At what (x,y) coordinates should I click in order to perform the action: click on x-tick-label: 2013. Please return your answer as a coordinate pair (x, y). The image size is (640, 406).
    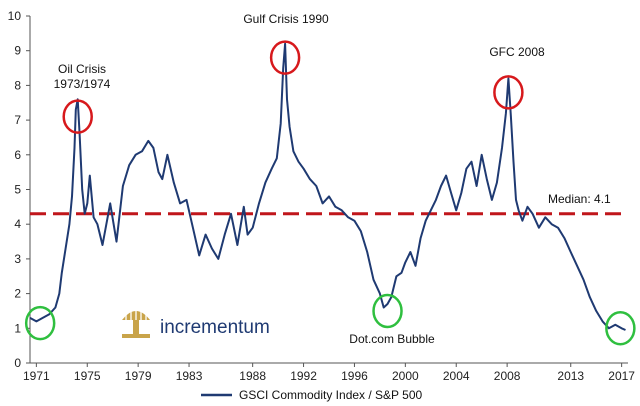
    Looking at the image, I should click on (570, 376).